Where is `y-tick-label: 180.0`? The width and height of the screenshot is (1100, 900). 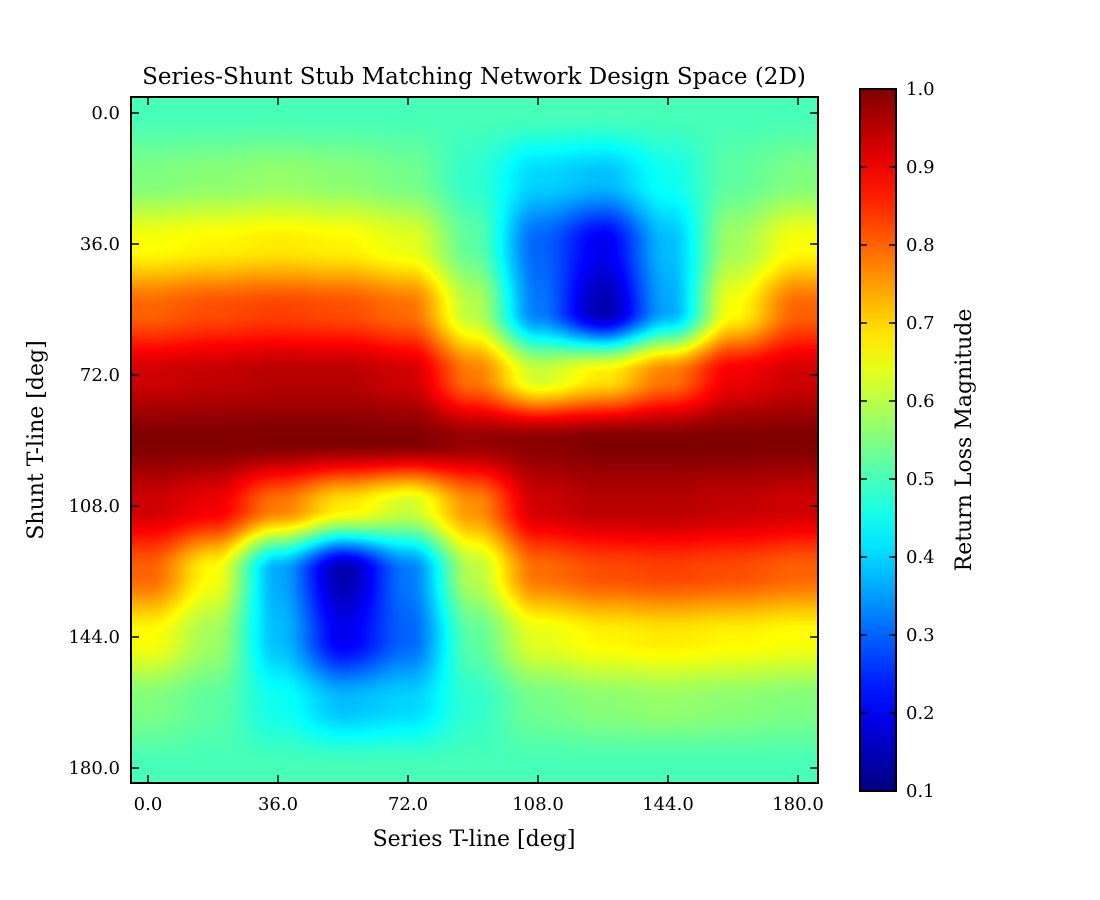 y-tick-label: 180.0 is located at coordinates (94, 768).